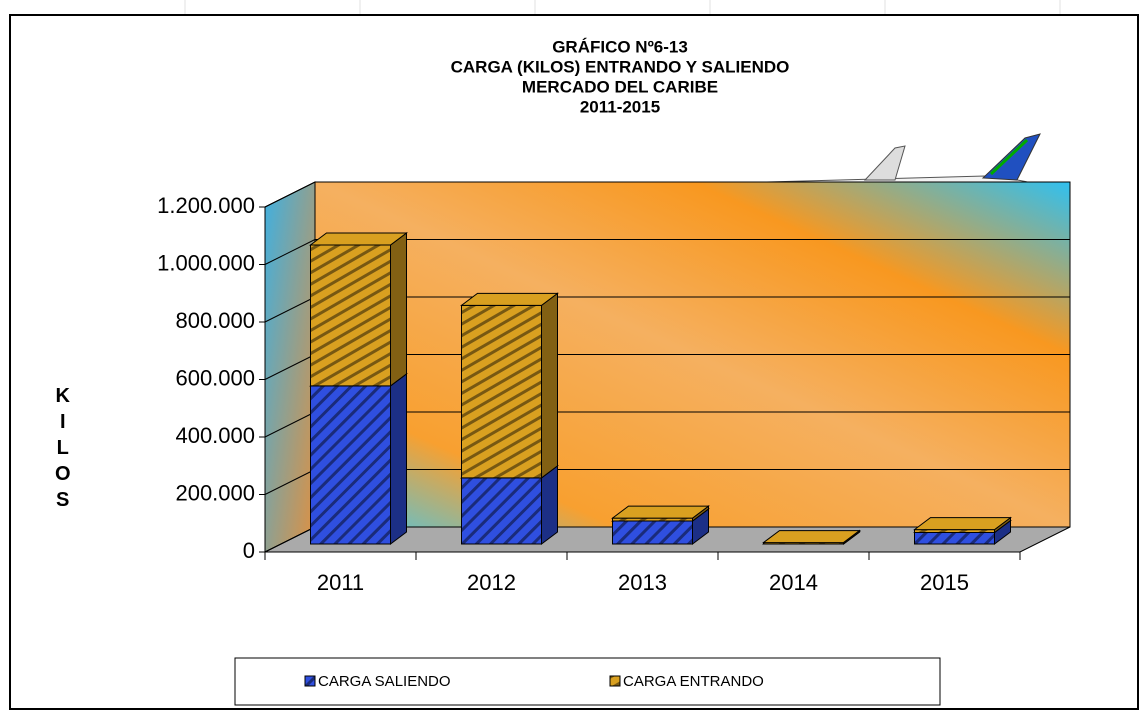 The height and width of the screenshot is (711, 1140). Describe the element at coordinates (63, 450) in the screenshot. I see `y-axis-label: KILOS` at that location.